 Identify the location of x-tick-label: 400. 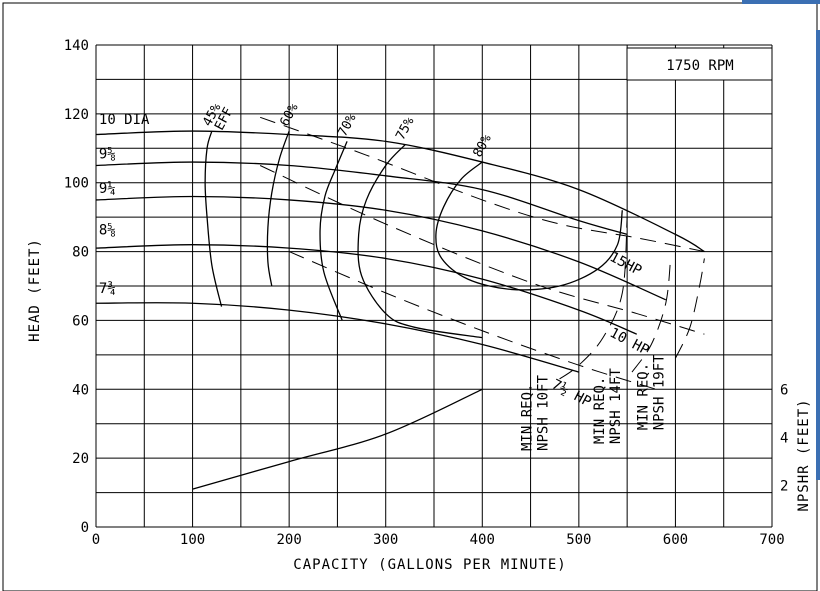
(482, 540).